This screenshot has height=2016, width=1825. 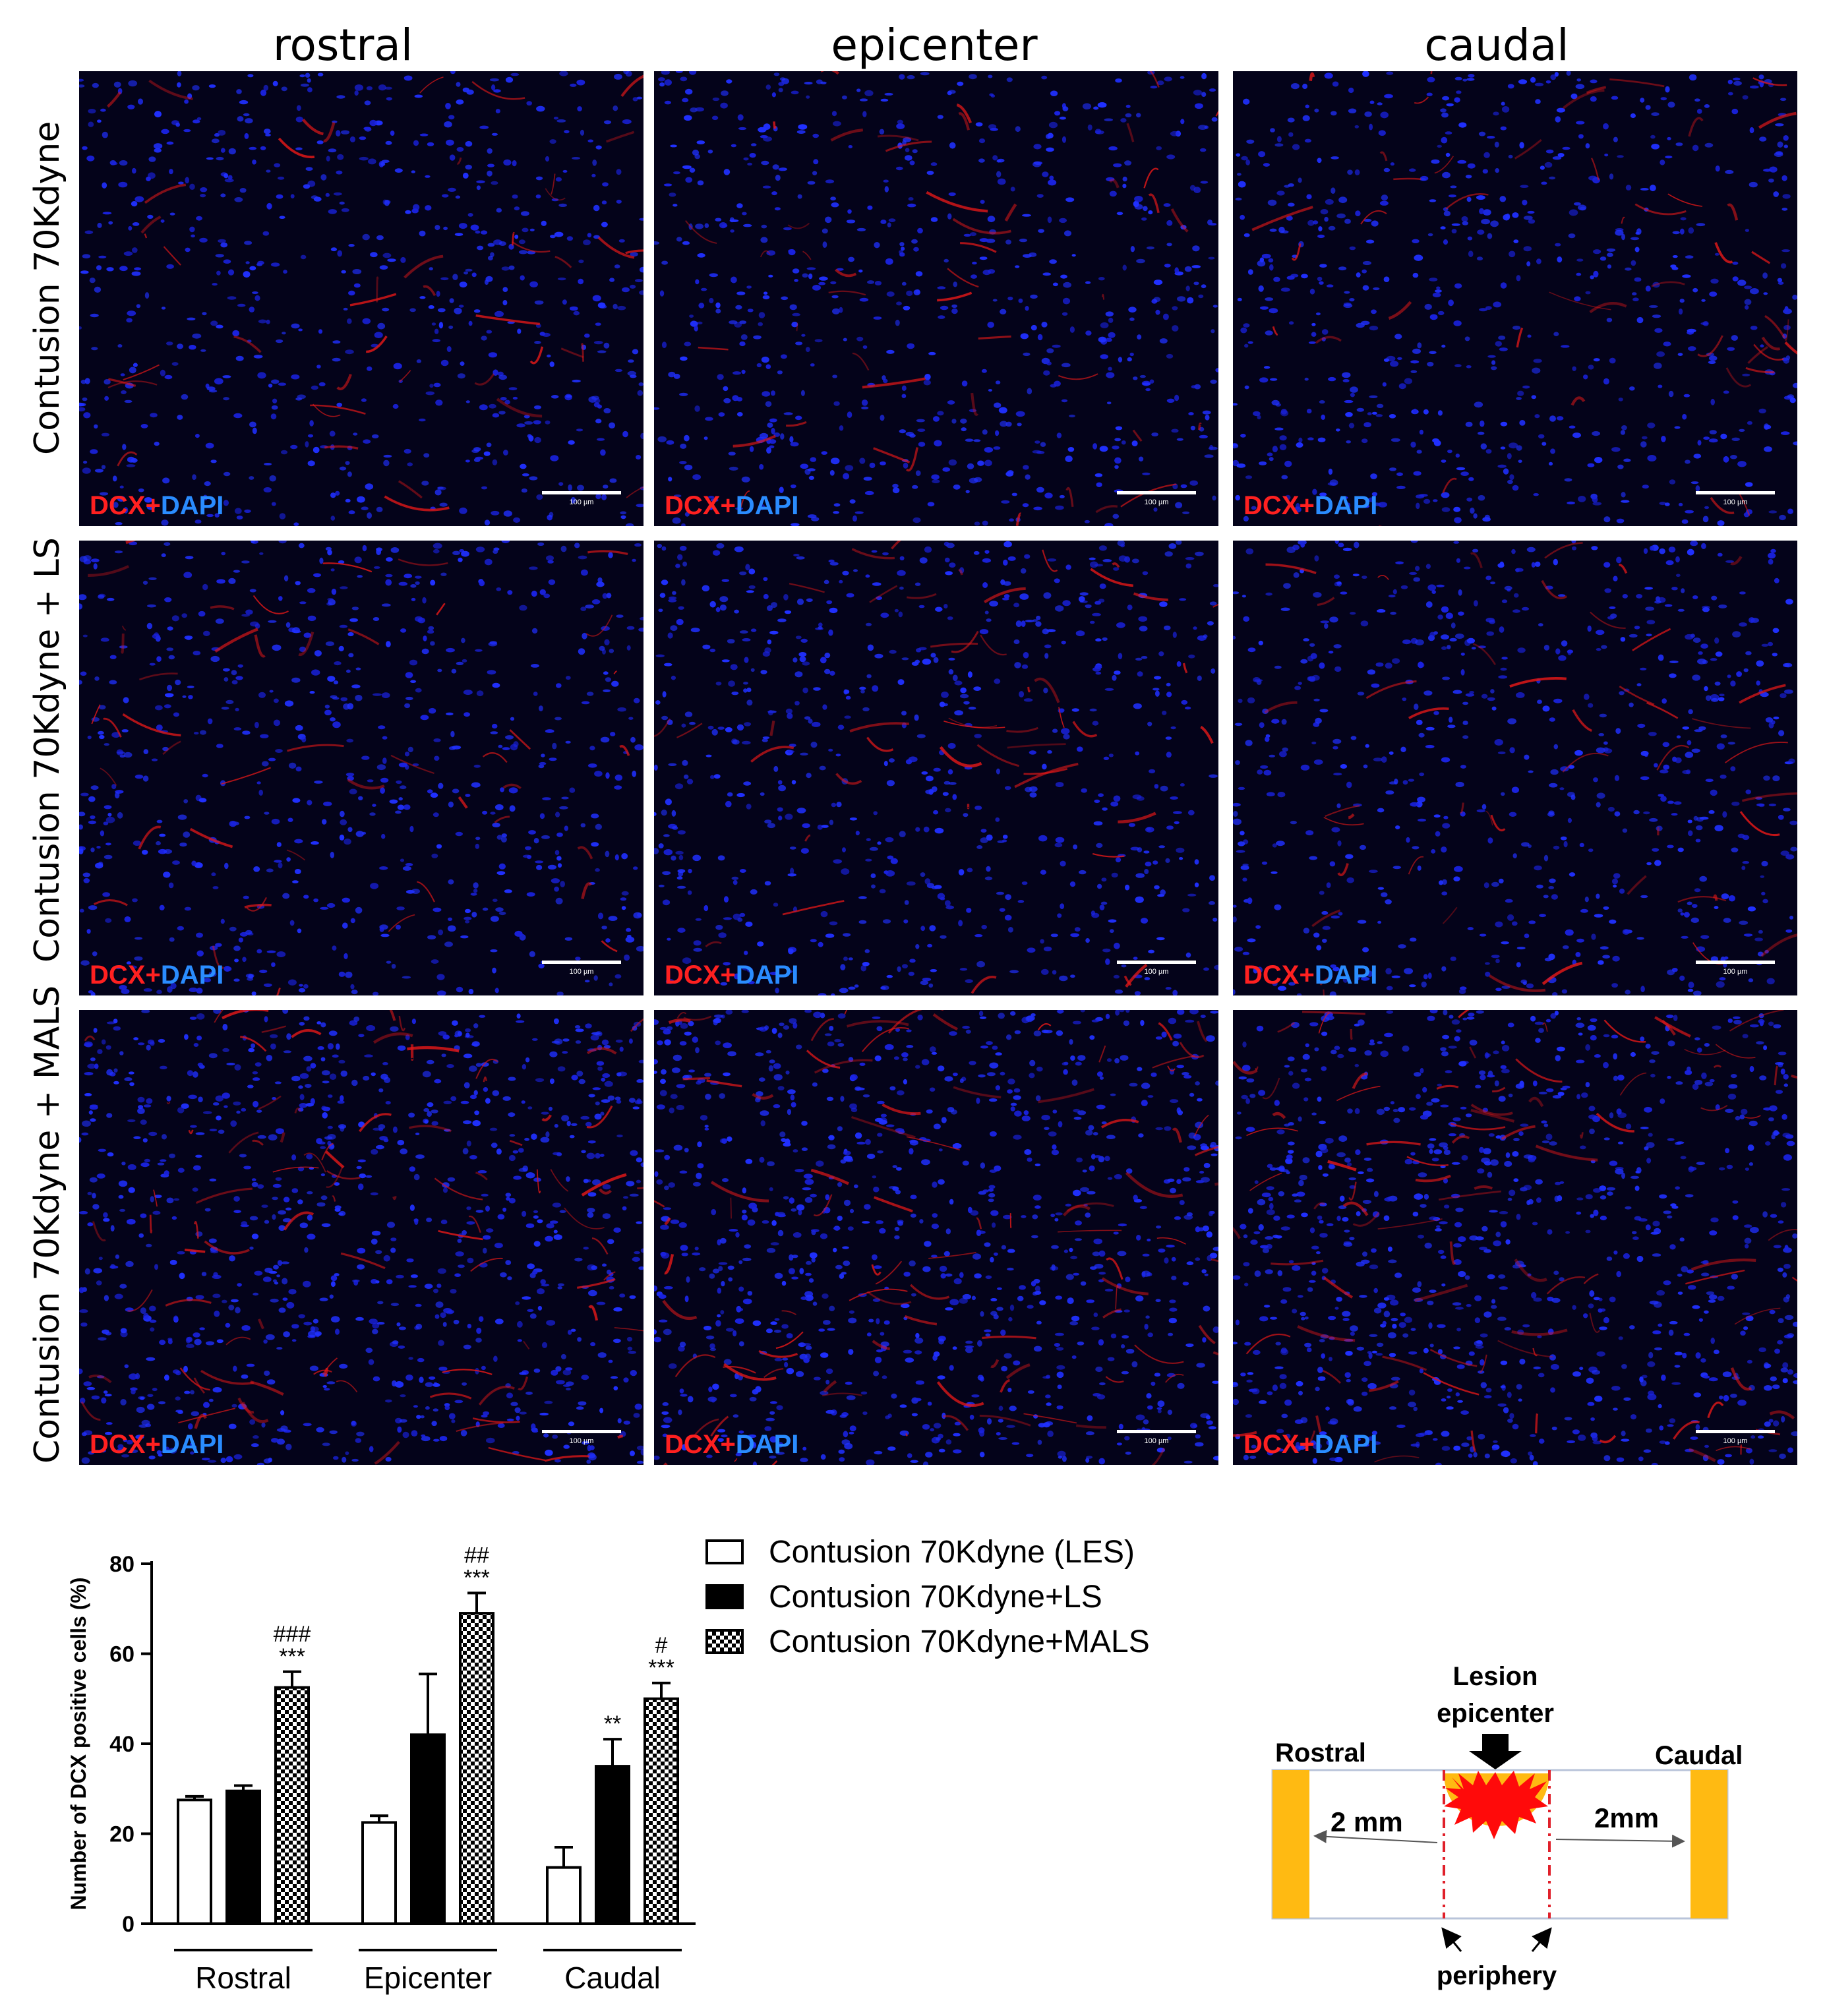 I want to click on legend-label-ls: Contusion 70Kdyne+LS, so click(x=936, y=1597).